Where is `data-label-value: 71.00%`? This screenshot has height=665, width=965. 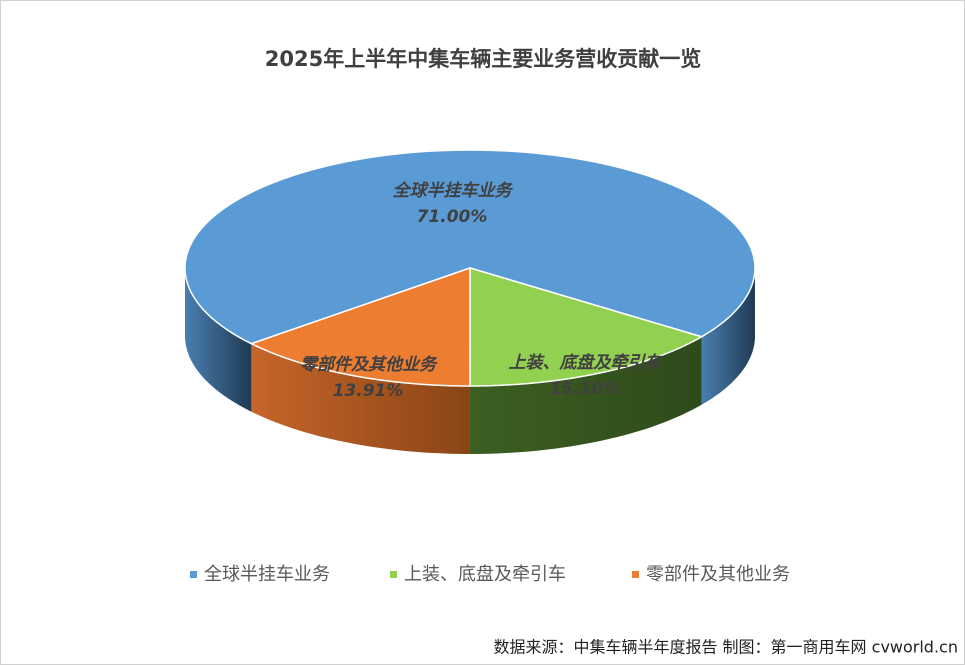
data-label-value: 71.00% is located at coordinates (452, 217).